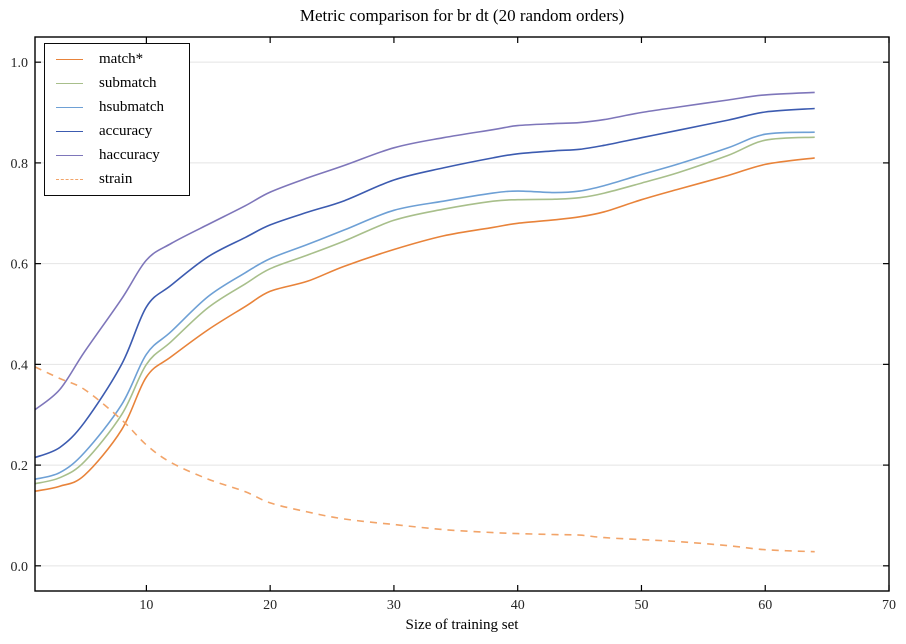  I want to click on legend-label: hsubmatch, so click(131, 107).